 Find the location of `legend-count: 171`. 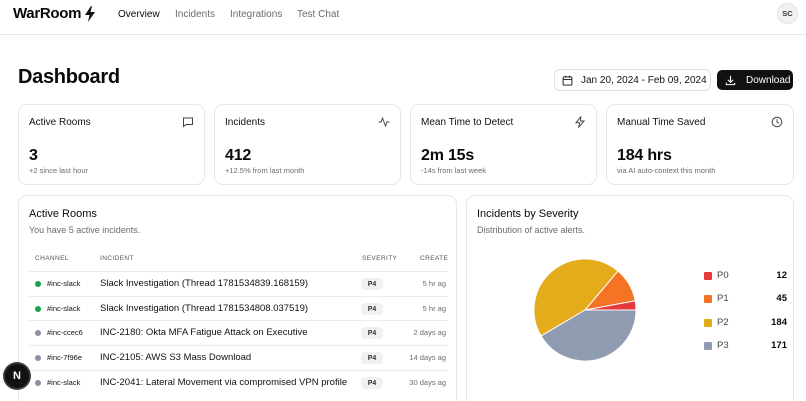

legend-count: 171 is located at coordinates (779, 345).